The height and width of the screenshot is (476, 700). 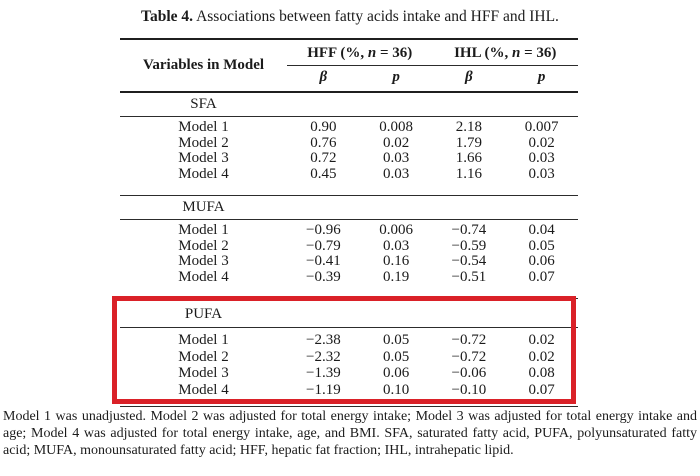 I want to click on variables-column-header: Variables in Model, so click(x=203, y=65).